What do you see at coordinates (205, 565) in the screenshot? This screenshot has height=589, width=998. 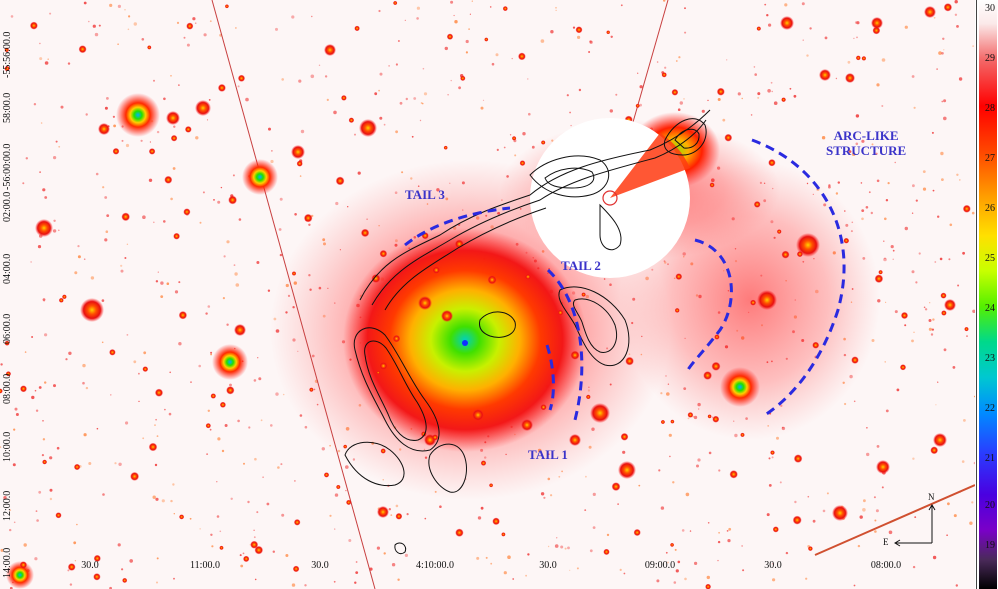 I see `ra-tick-label: 11:00.0` at bounding box center [205, 565].